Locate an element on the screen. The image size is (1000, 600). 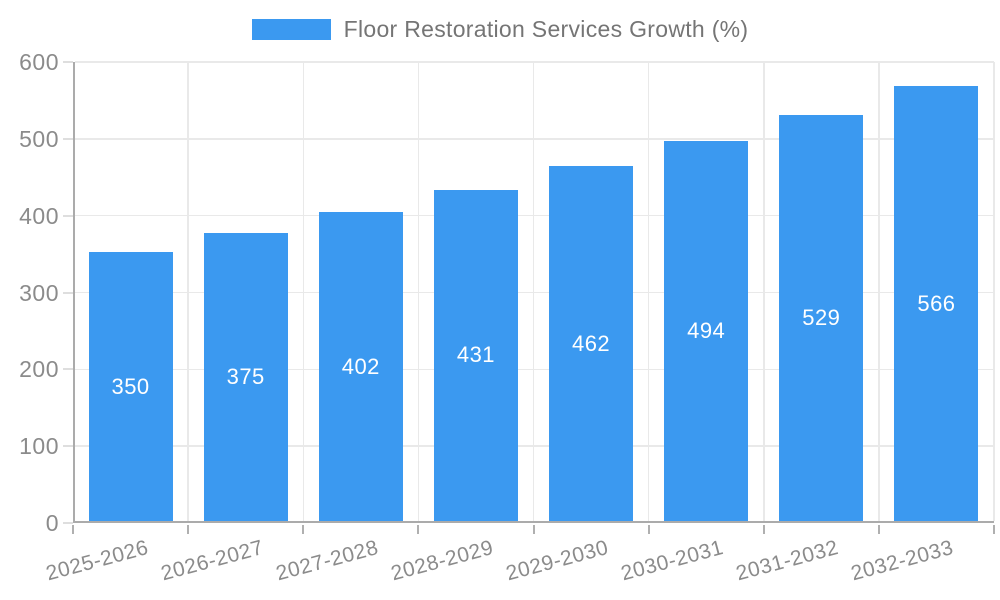
x-tick-label: 2032-2033 is located at coordinates (903, 561).